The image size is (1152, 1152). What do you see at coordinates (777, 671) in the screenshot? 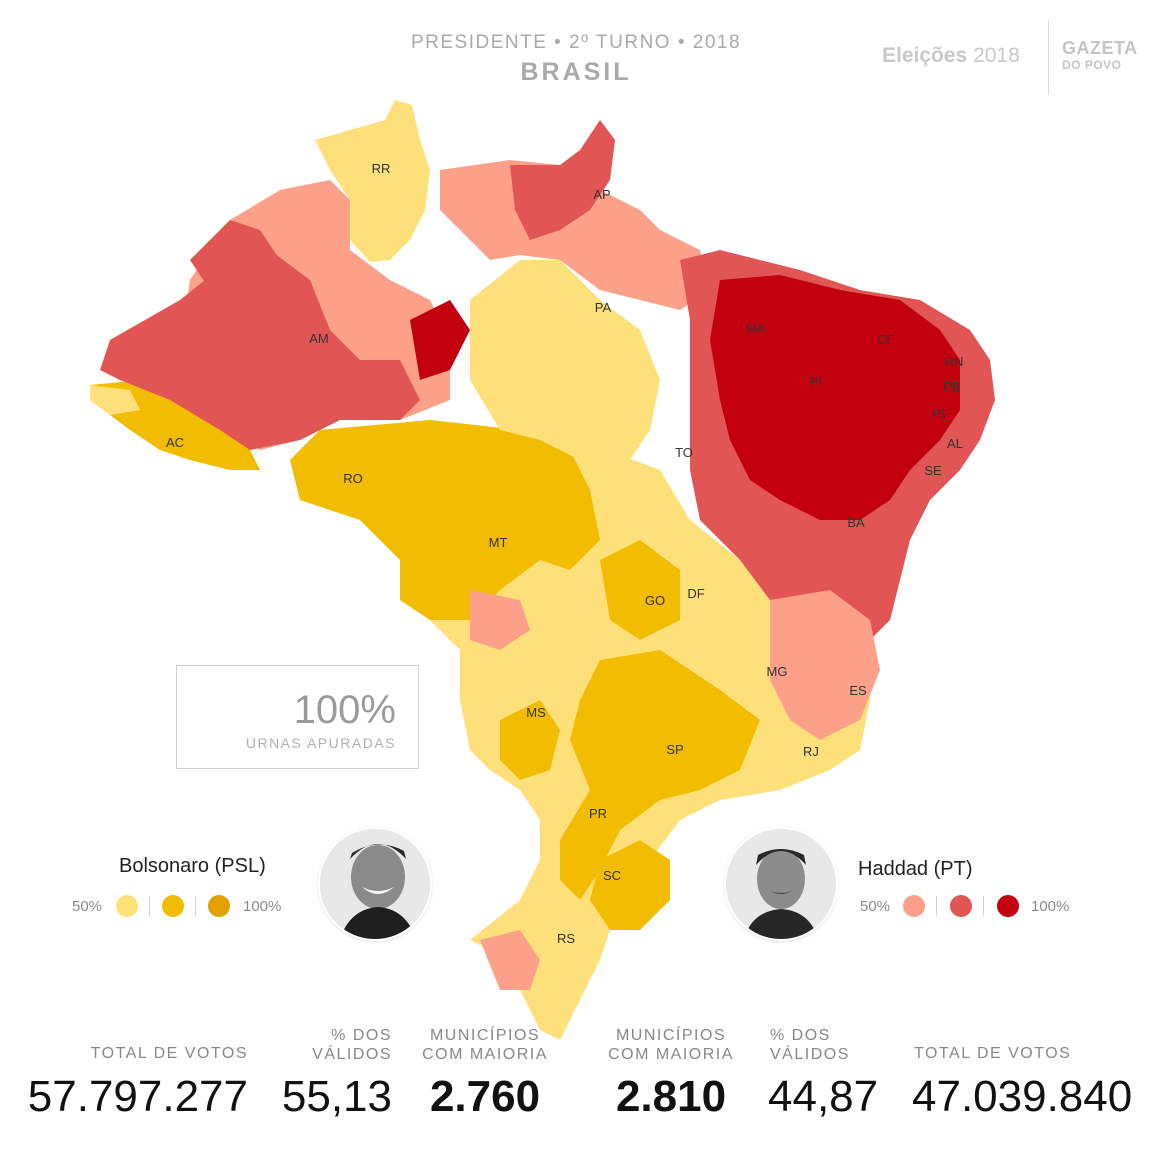
I see `state-label-mg: MG` at bounding box center [777, 671].